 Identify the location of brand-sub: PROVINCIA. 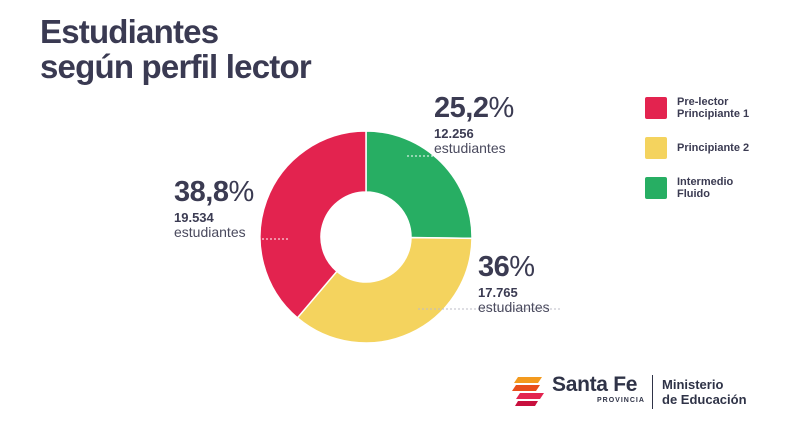
(621, 400).